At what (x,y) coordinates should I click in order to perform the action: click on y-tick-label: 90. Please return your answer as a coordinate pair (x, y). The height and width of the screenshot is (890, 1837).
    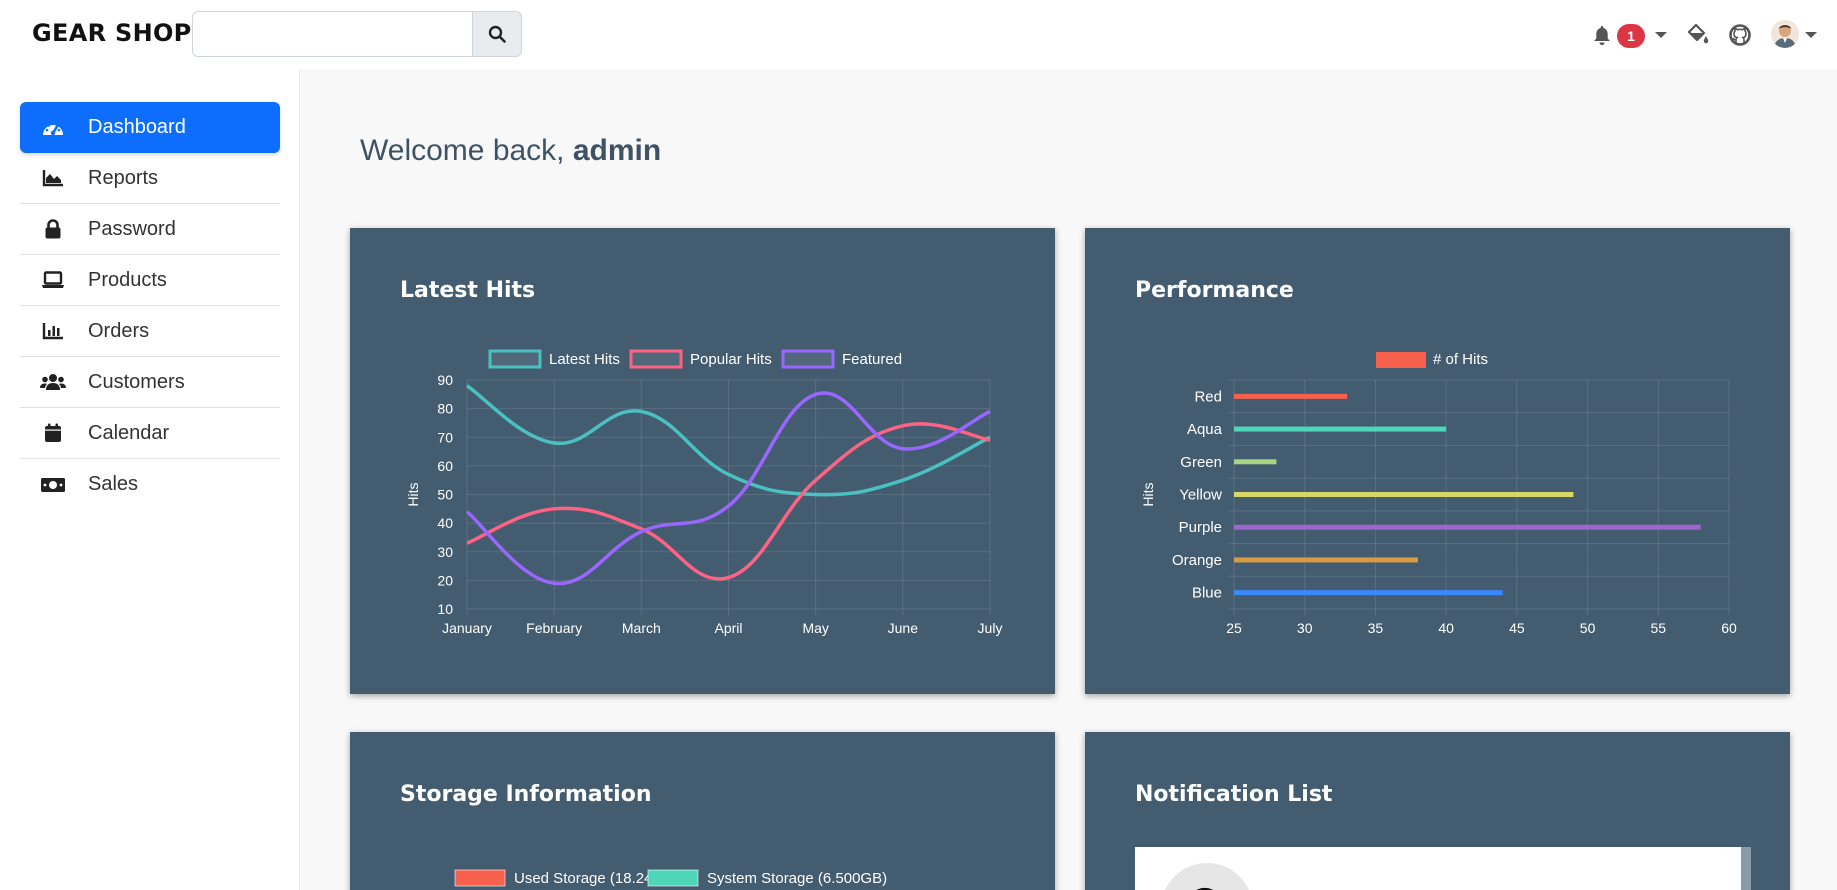
    Looking at the image, I should click on (445, 380).